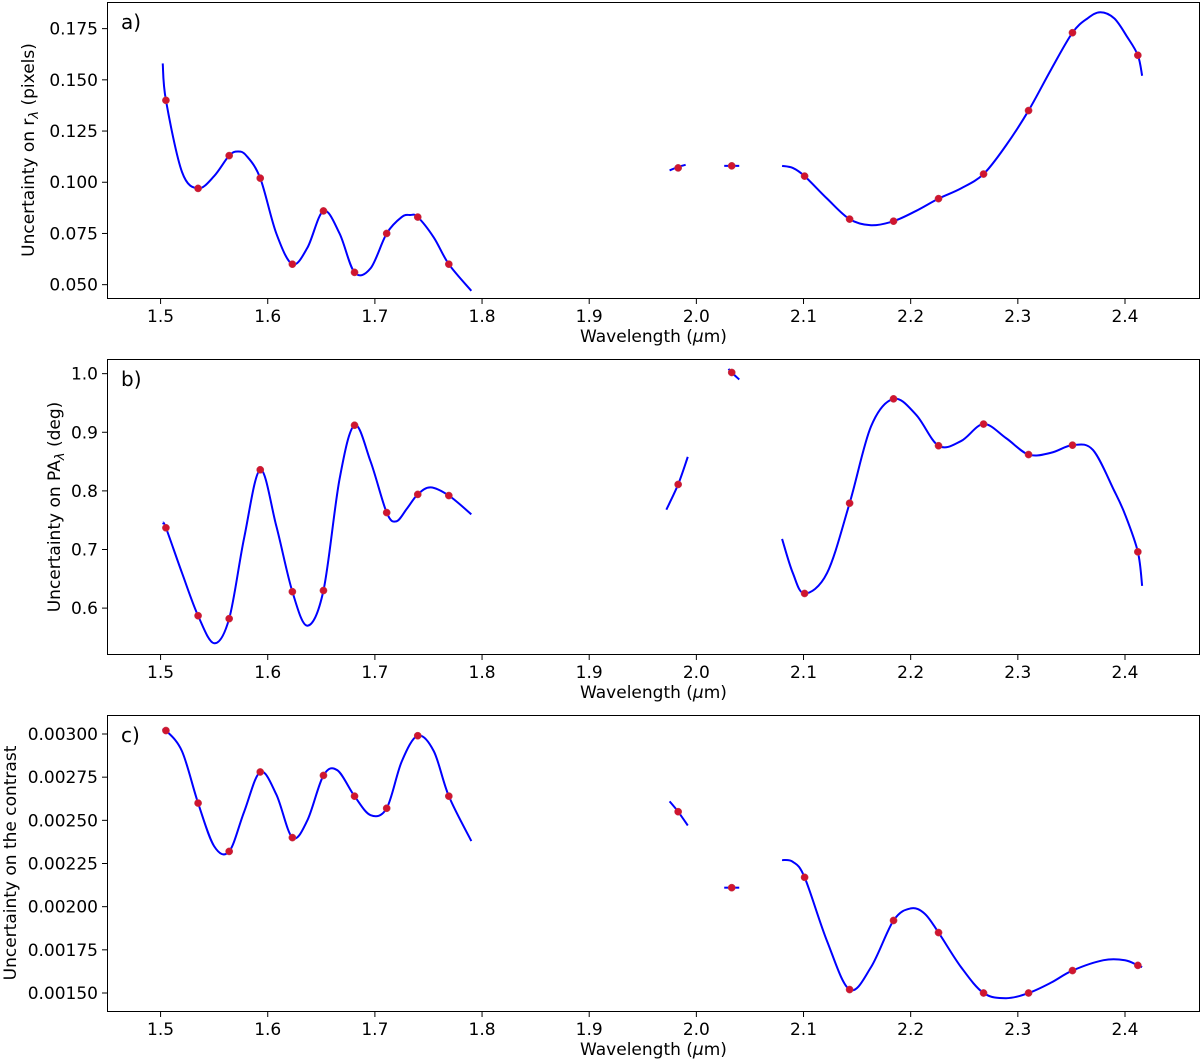 The height and width of the screenshot is (1059, 1200). What do you see at coordinates (84, 433) in the screenshot?
I see `y-tick-label: 0.9` at bounding box center [84, 433].